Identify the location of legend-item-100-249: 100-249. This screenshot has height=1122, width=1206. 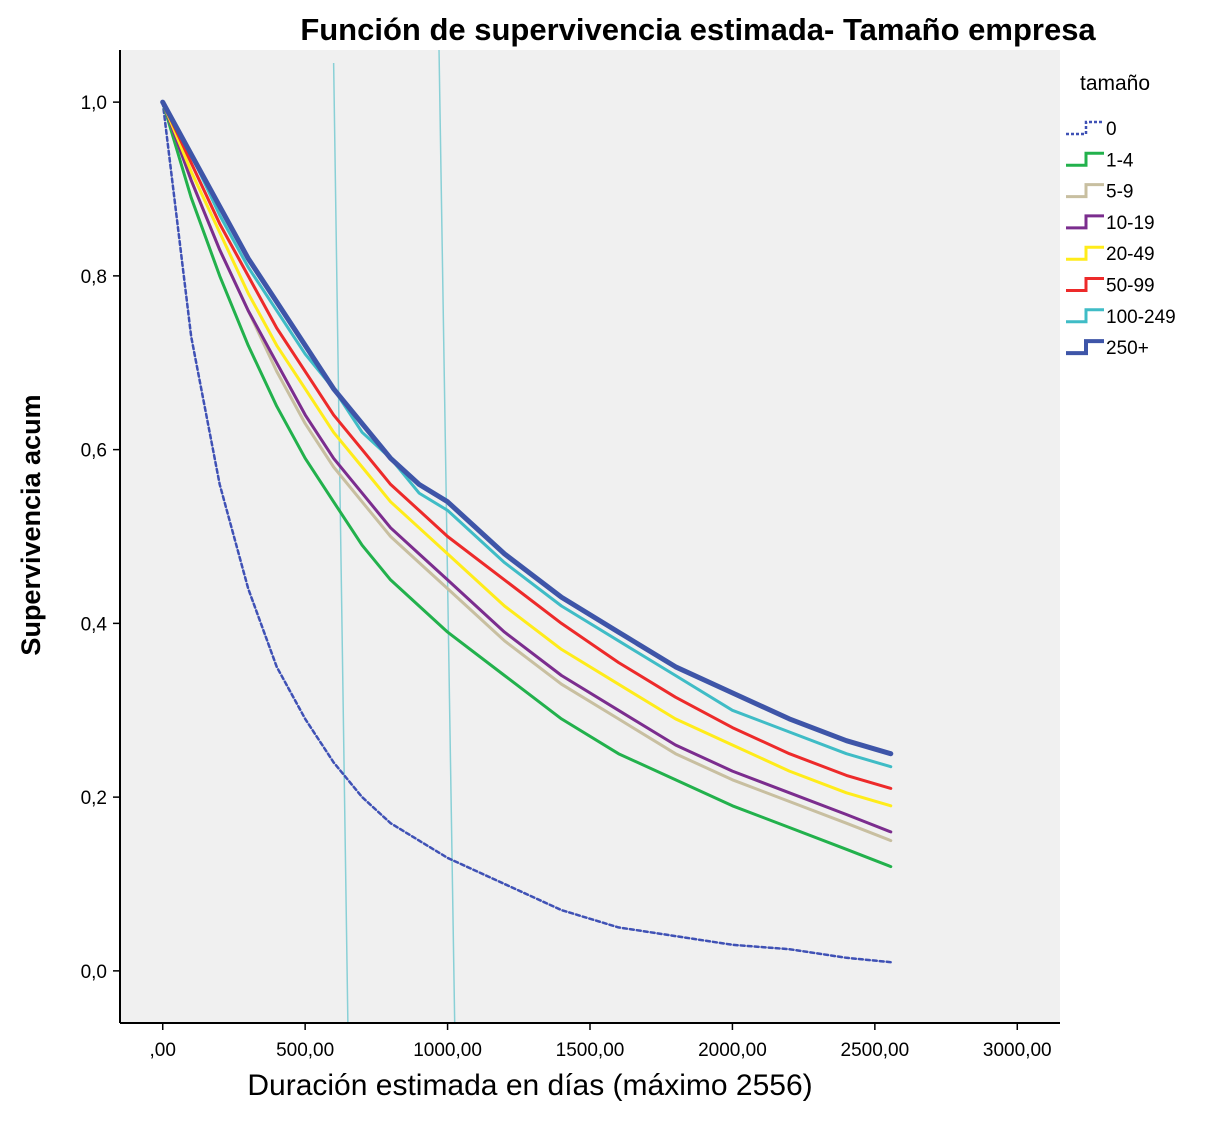
(1121, 317).